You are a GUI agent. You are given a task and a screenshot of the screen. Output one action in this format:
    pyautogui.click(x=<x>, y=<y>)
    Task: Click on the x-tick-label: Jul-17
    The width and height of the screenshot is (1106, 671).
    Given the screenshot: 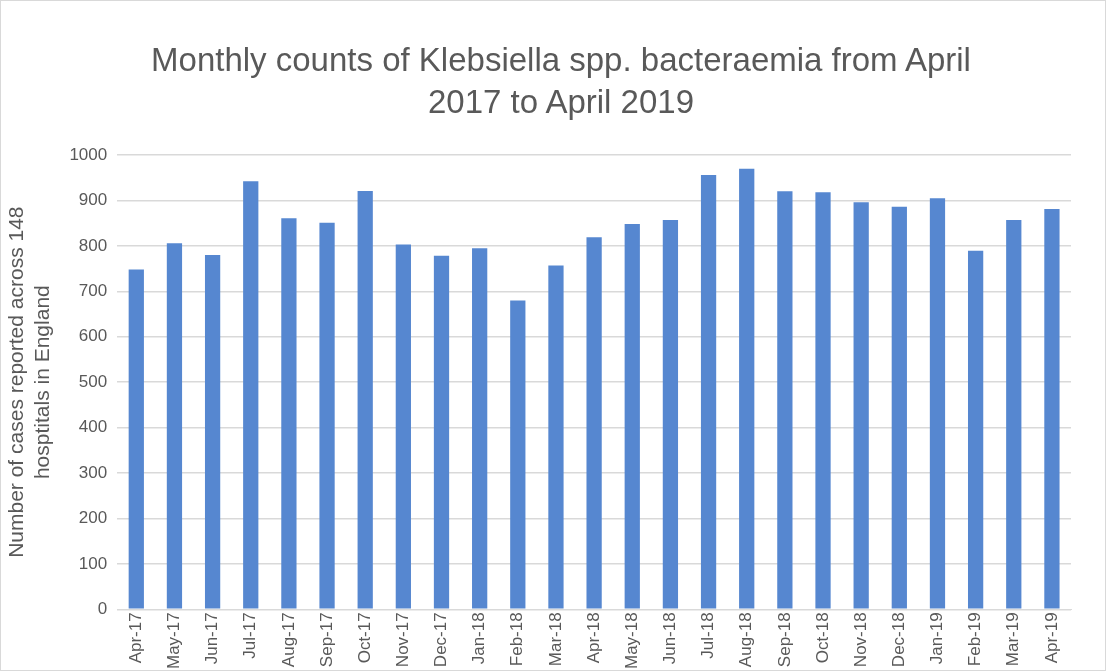 What is the action you would take?
    pyautogui.click(x=250, y=635)
    